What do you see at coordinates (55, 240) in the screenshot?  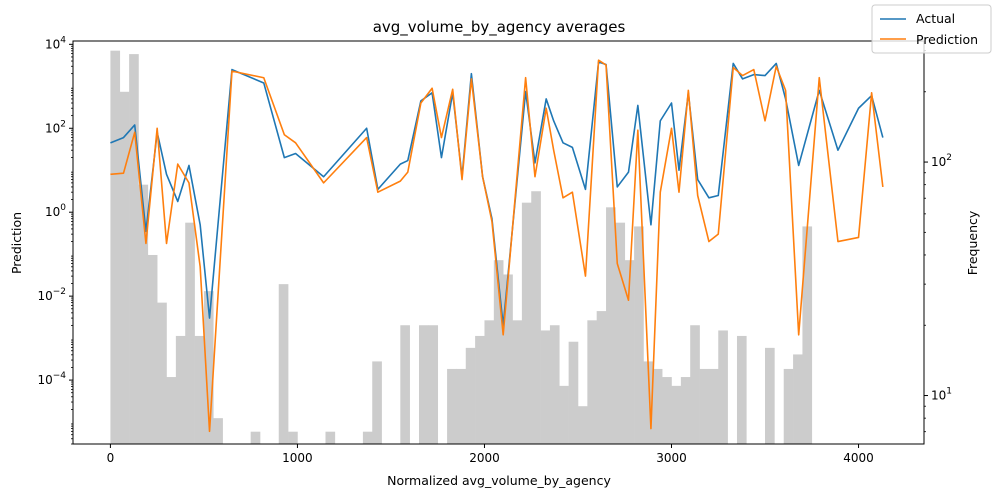 I see `y-axis: 10⁻⁴ 10⁻² 10⁰ 10² 10⁴` at bounding box center [55, 240].